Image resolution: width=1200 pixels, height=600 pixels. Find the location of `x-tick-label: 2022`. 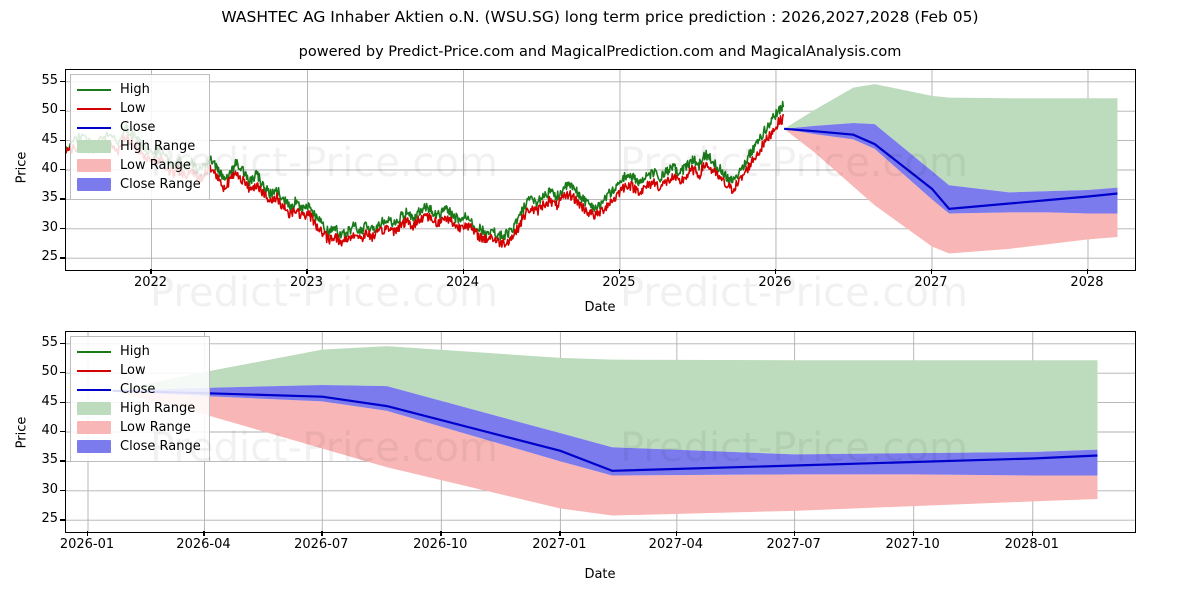

x-tick-label: 2022 is located at coordinates (150, 282).